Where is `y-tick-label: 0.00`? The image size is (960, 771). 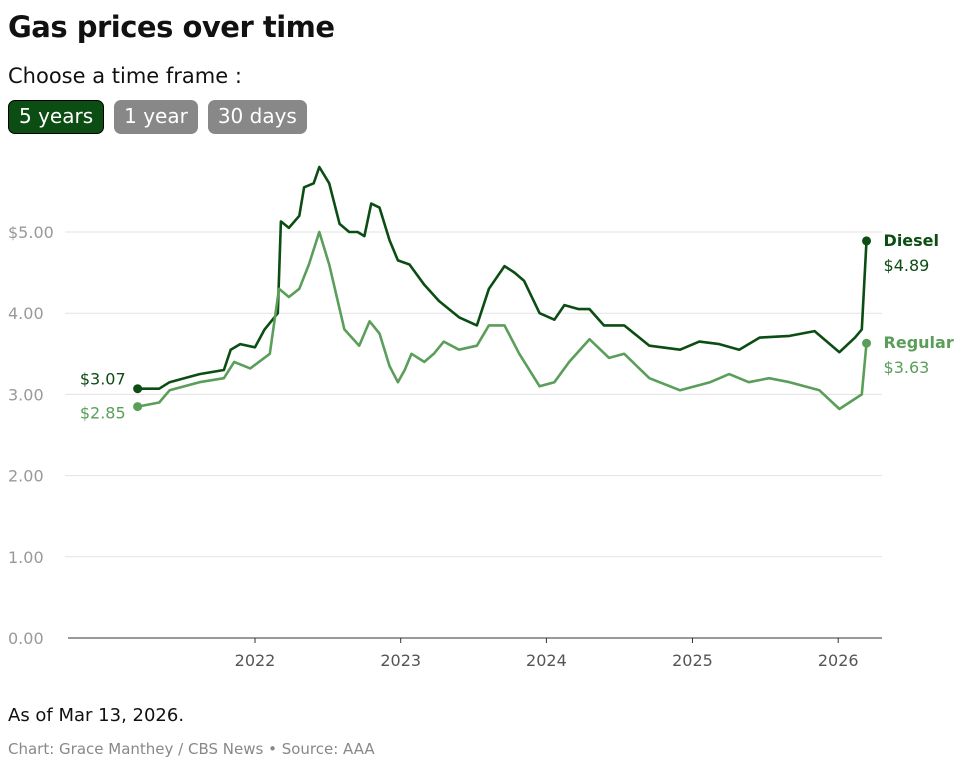
y-tick-label: 0.00 is located at coordinates (26, 638).